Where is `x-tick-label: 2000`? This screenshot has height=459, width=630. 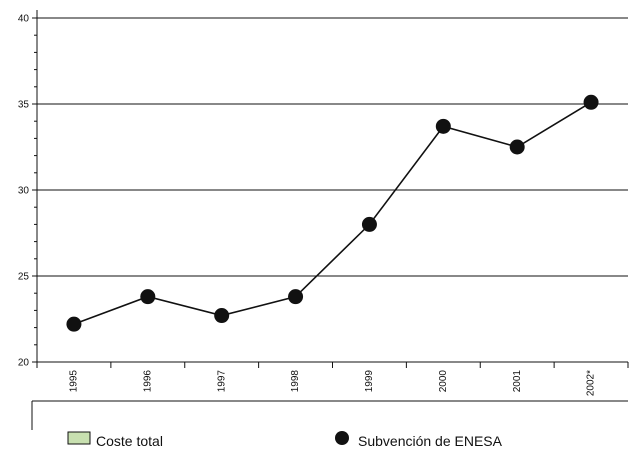 x-tick-label: 2000 is located at coordinates (443, 381).